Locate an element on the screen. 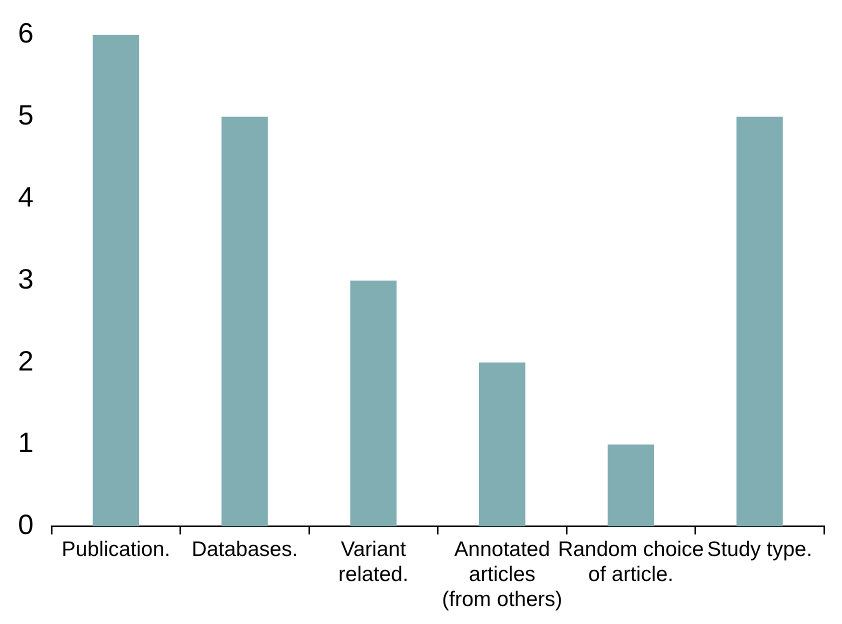  y-tick-label: 4 is located at coordinates (26, 196).